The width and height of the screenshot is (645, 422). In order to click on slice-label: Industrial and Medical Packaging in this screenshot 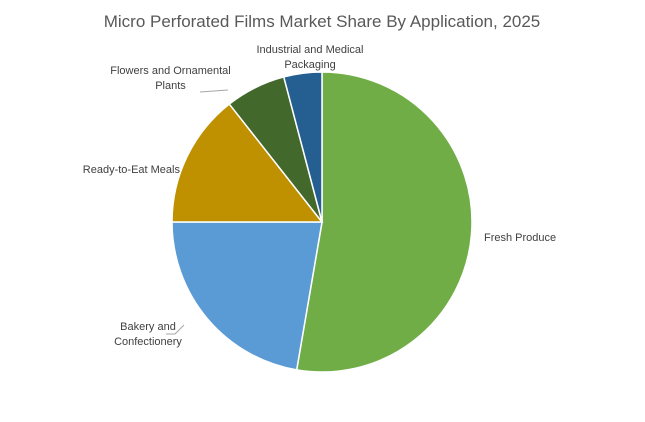, I will do `click(310, 57)`.